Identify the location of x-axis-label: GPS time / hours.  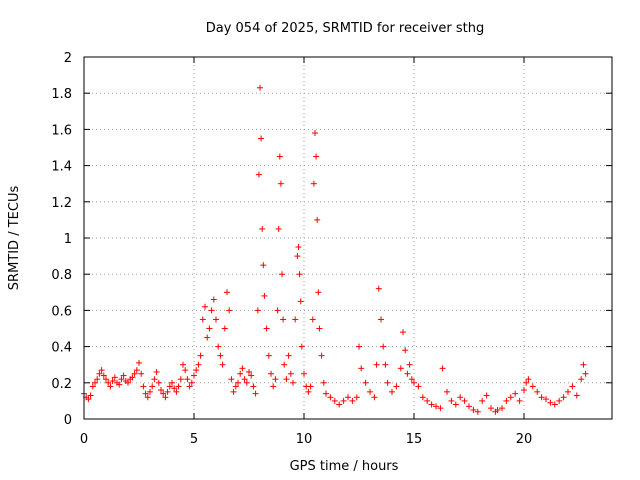
(344, 466).